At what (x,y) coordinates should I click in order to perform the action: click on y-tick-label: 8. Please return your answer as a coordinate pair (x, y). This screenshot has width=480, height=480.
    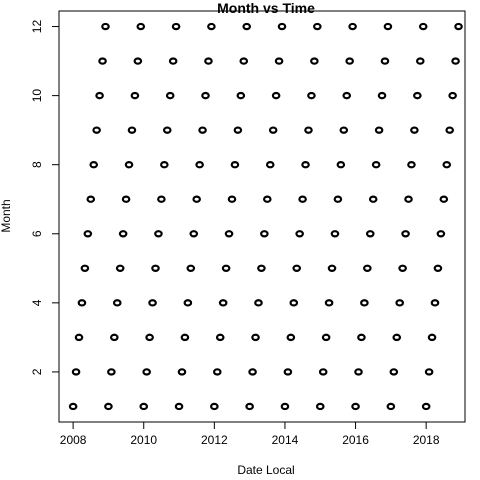
    Looking at the image, I should click on (37, 164).